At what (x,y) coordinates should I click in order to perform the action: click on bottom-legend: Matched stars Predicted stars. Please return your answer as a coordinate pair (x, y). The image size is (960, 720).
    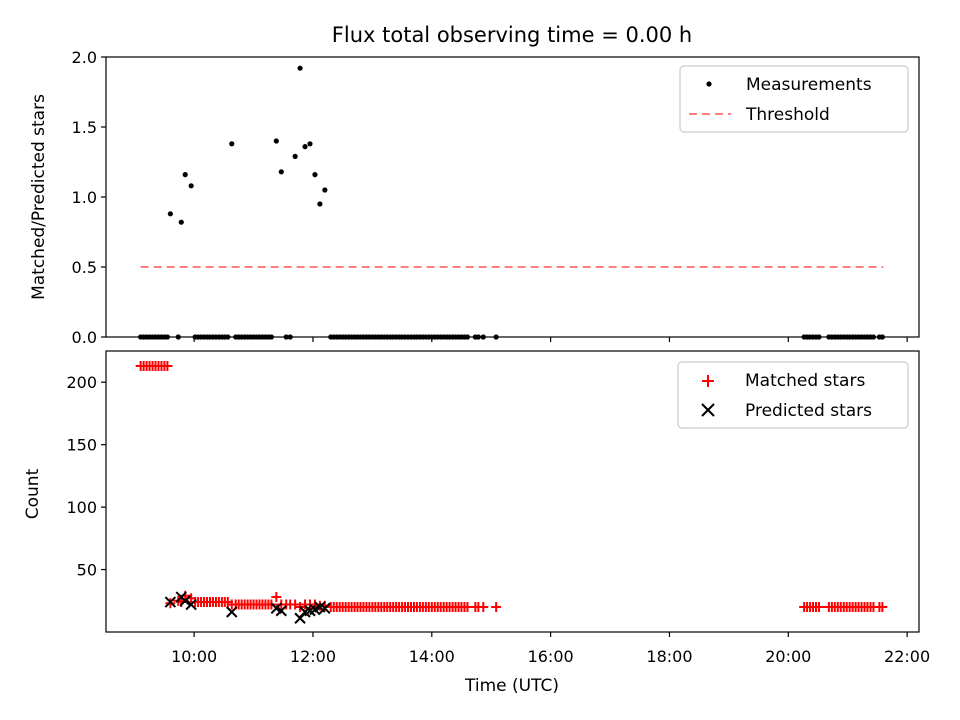
    Looking at the image, I should click on (793, 395).